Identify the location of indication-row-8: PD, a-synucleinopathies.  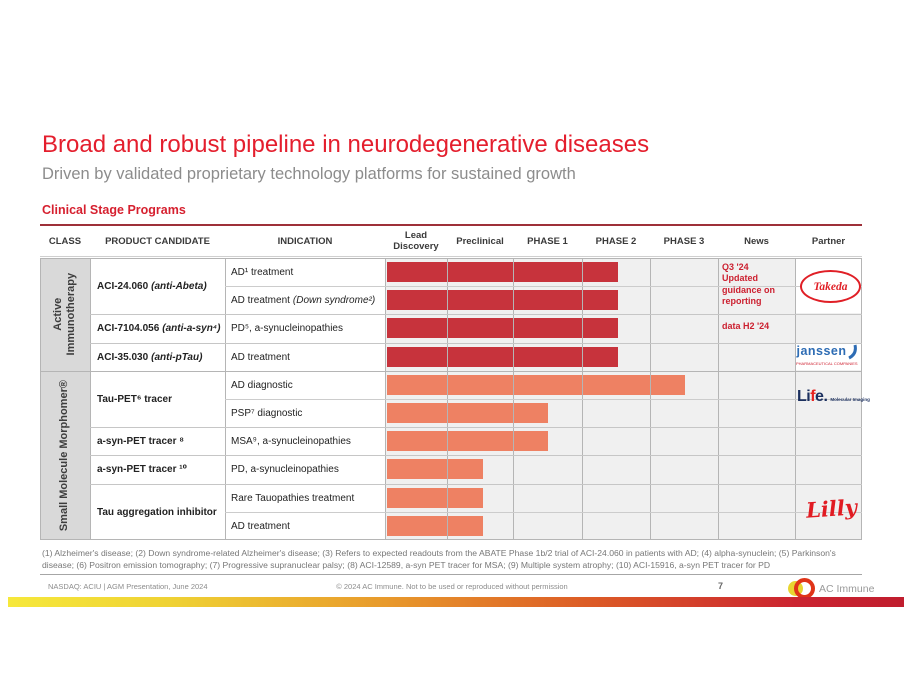
(305, 469).